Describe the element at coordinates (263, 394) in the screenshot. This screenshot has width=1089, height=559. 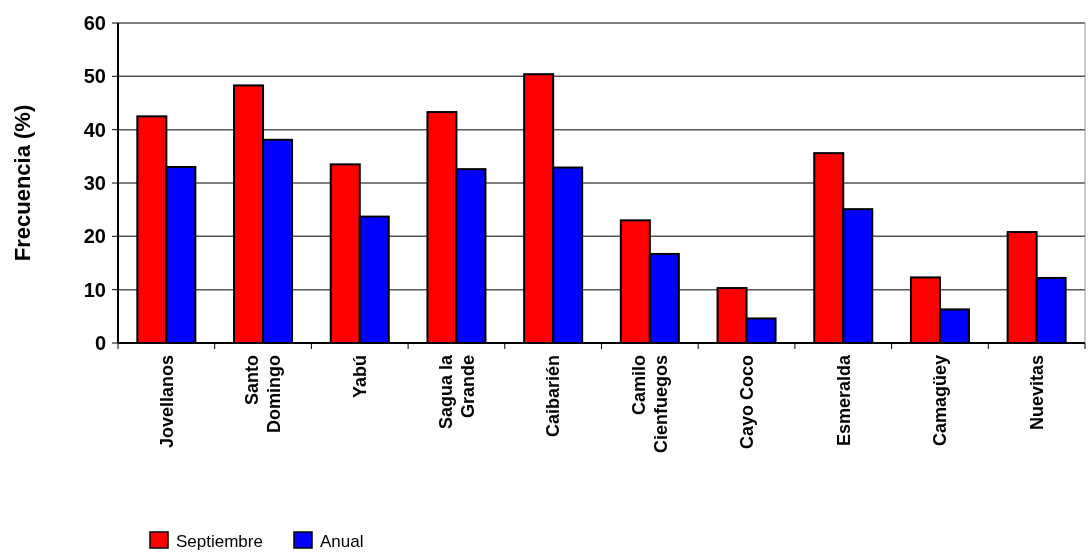
I see `x-tick-label: Santo Domingo` at that location.